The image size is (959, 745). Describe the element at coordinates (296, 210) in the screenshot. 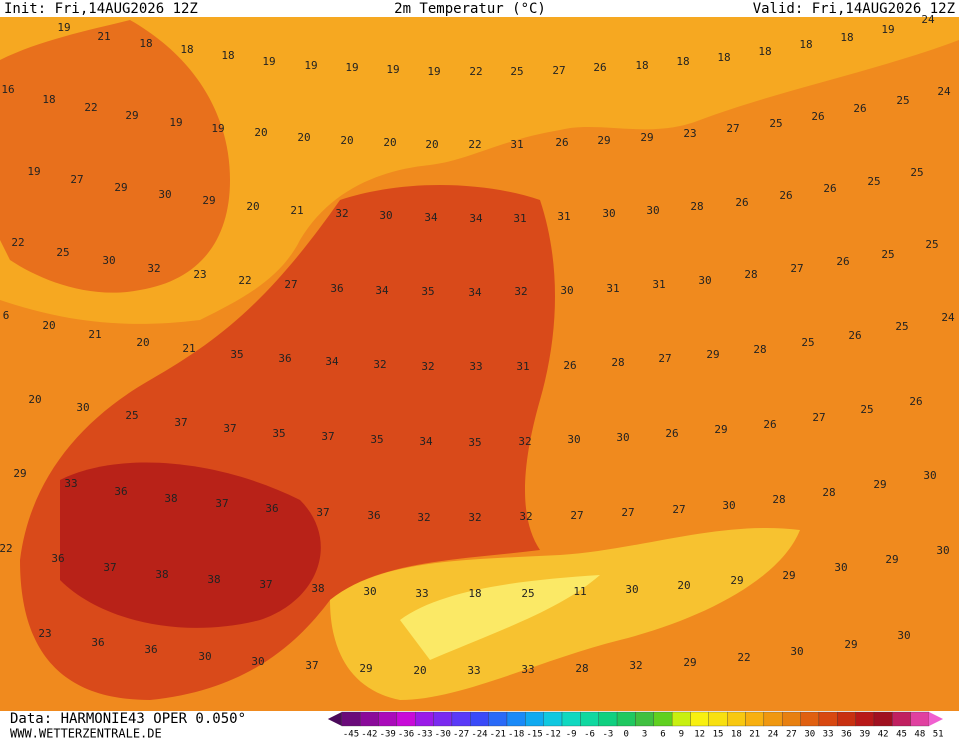

I see `temperature-label: 21` at that location.